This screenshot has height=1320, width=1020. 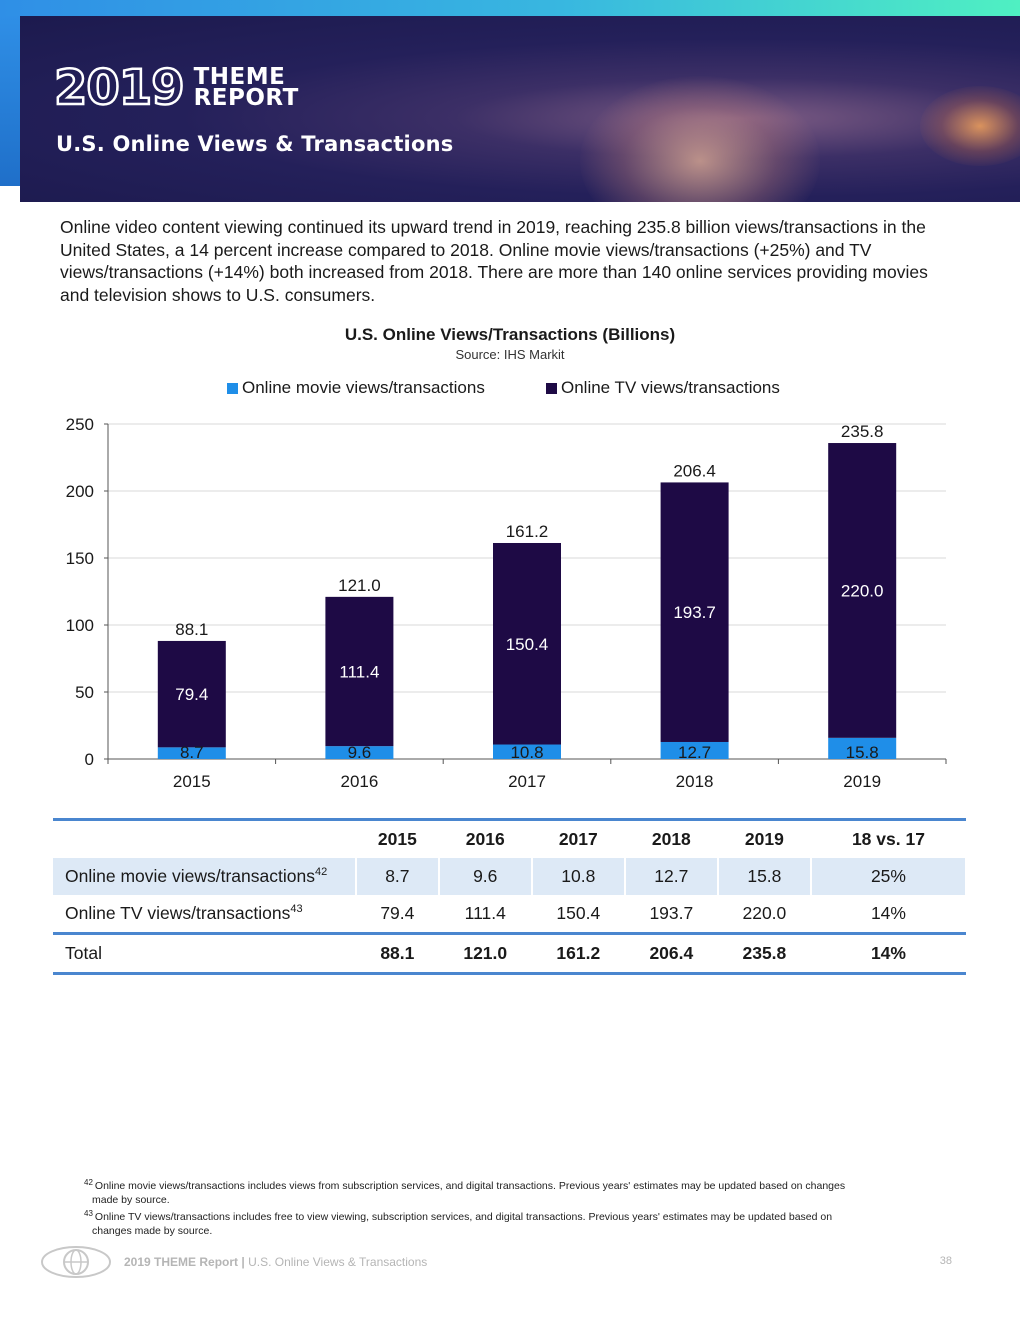 What do you see at coordinates (192, 781) in the screenshot?
I see `x-tick-label: 2015` at bounding box center [192, 781].